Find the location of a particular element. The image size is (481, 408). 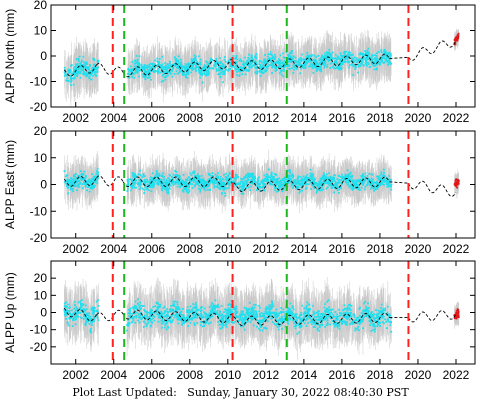

y-axis-label: ALPP North (mm) is located at coordinates (10, 56).